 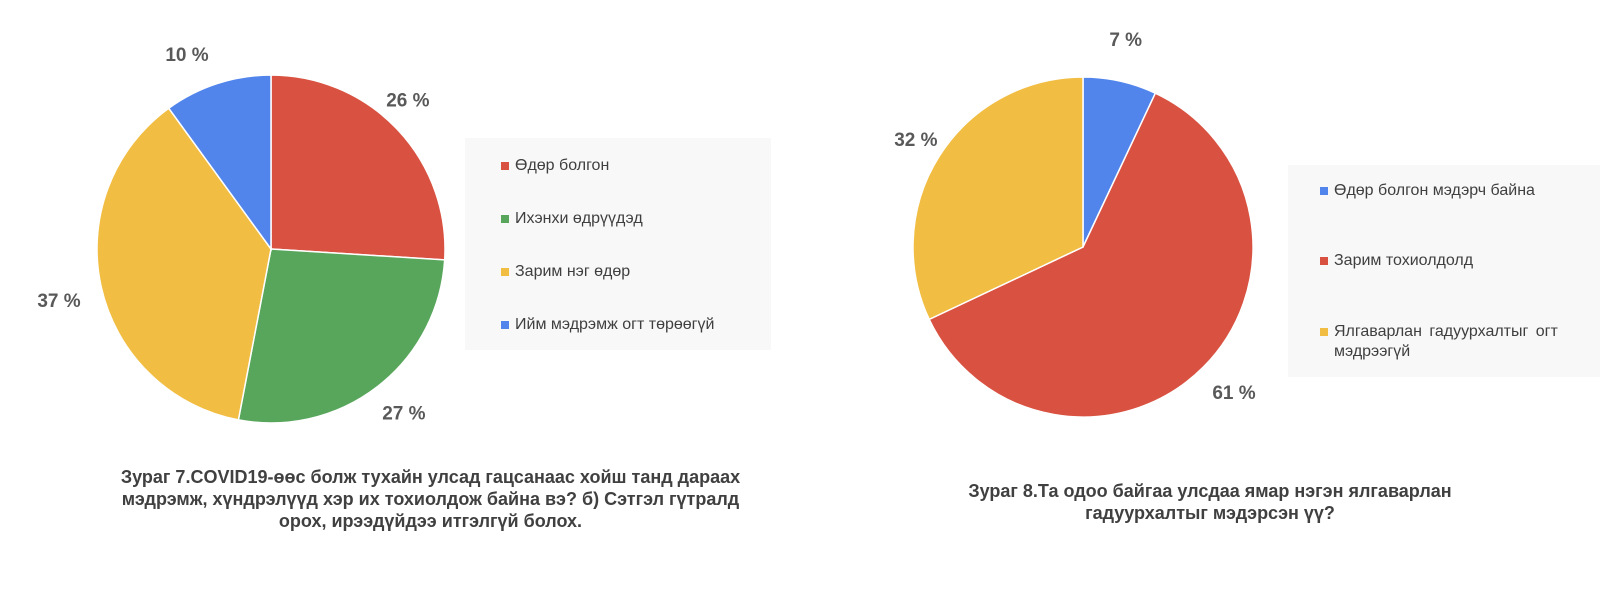 I want to click on data-label-feel-every-day: 7 %, so click(x=1125, y=40).